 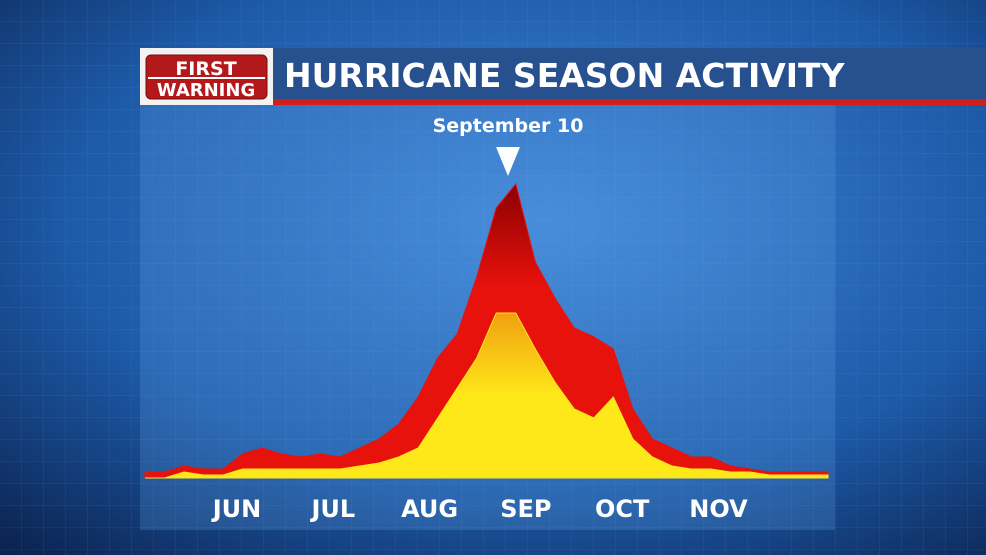 I want to click on x-tick-label: SEP, so click(x=525, y=509).